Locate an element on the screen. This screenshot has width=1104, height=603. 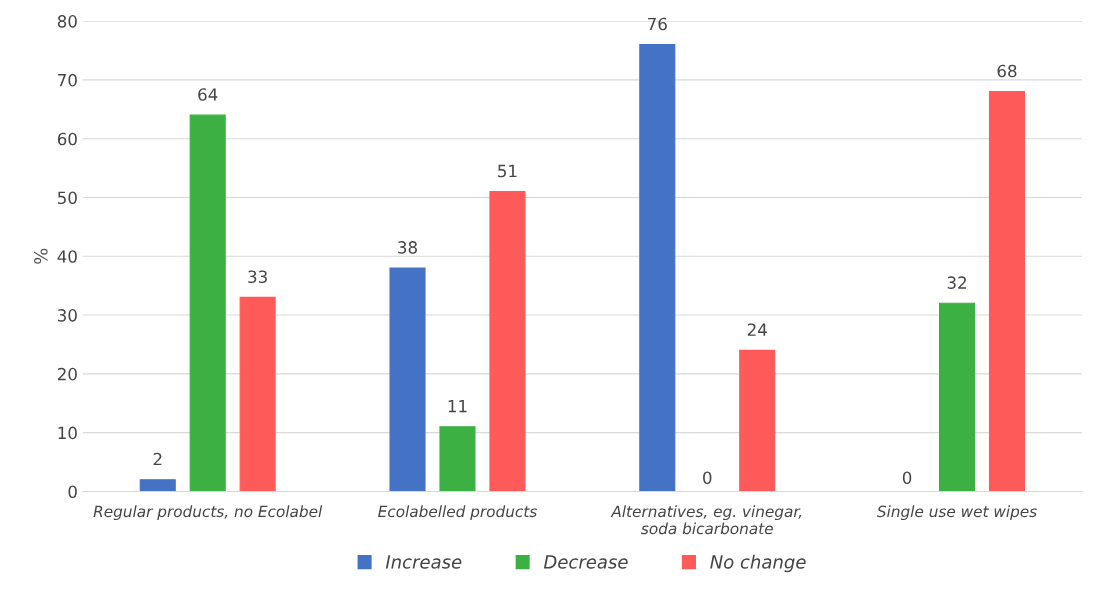
x-tick-label: Single use wet wipes is located at coordinates (956, 513).